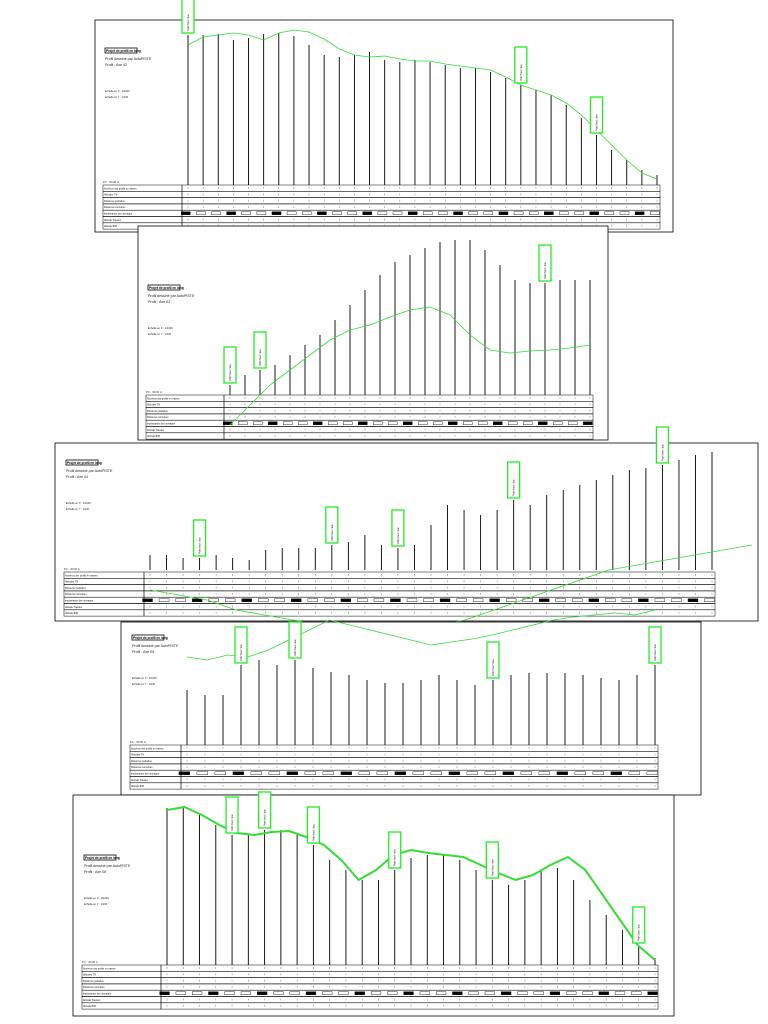 The width and height of the screenshot is (768, 1024). What do you see at coordinates (144, 684) in the screenshot?
I see `scale-y-text: Echelle en Y : 1/100` at bounding box center [144, 684].